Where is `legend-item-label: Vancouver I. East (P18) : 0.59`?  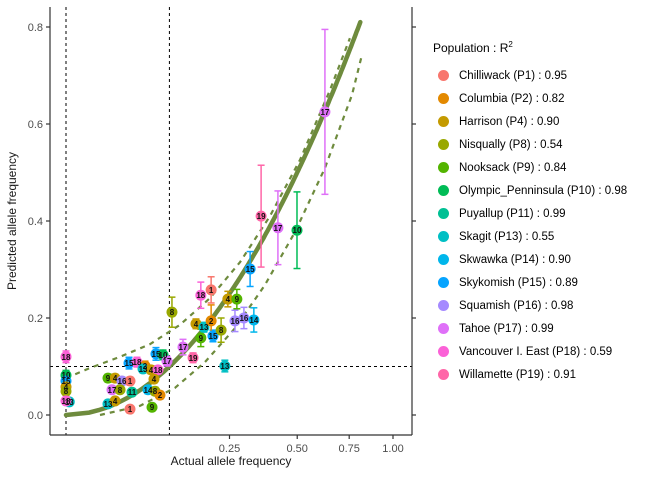
legend-item-label: Vancouver I. East (P18) : 0.59 is located at coordinates (536, 351).